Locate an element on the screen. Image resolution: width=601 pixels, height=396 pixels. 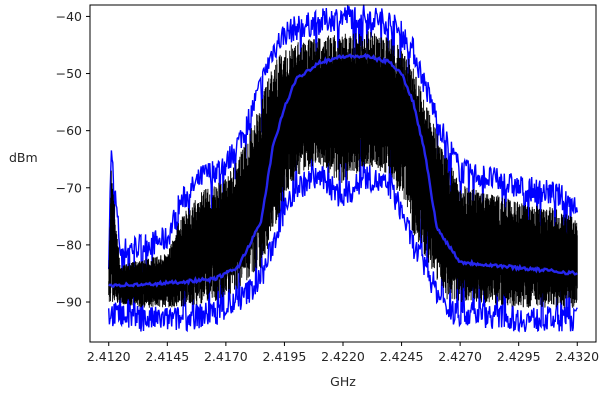
x-tick-label: 2.4320 is located at coordinates (577, 356).